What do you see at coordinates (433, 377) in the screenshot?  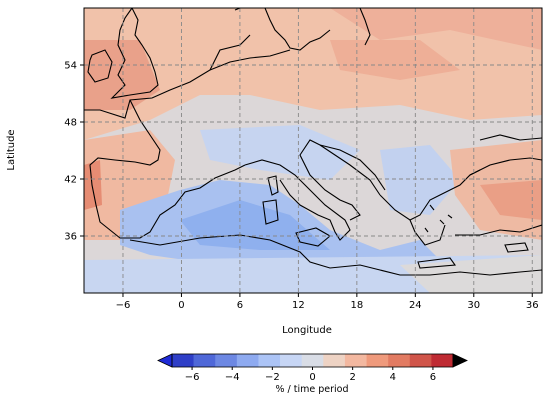 I see `colorbar-tick-label: 6` at bounding box center [433, 377].